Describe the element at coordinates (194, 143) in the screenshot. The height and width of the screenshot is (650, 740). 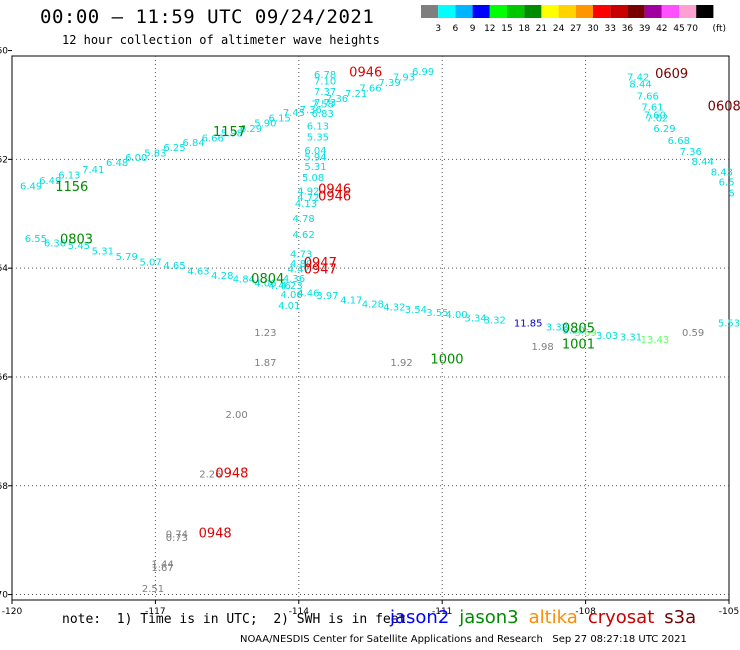
I see `wave-height-value: 6.84` at that location.